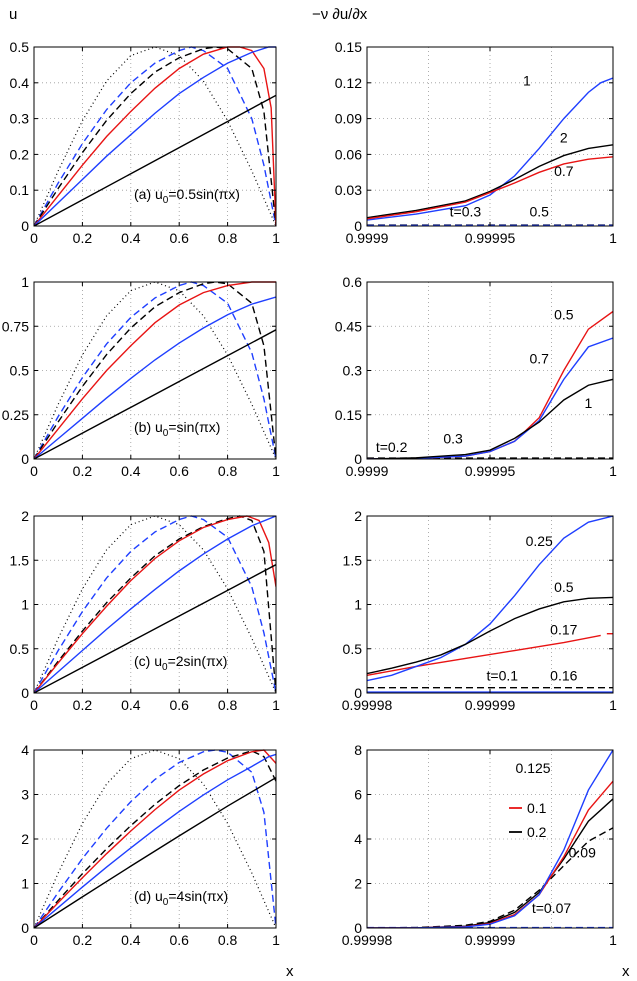 The image size is (637, 981). What do you see at coordinates (392, 447) in the screenshot?
I see `curve-label: t=0.2` at bounding box center [392, 447].